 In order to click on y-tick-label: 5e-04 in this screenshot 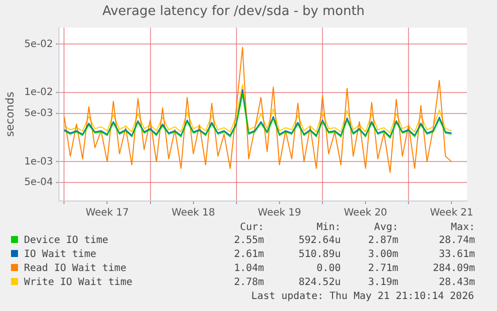, I will do `click(39, 182)`.